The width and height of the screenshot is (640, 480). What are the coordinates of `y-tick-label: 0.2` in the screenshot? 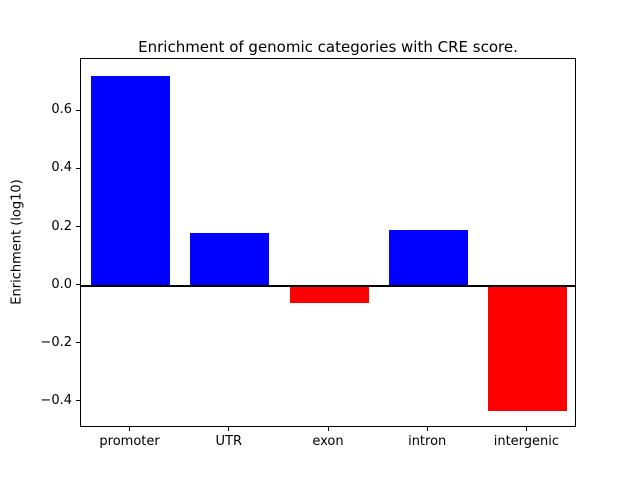 It's located at (61, 226).